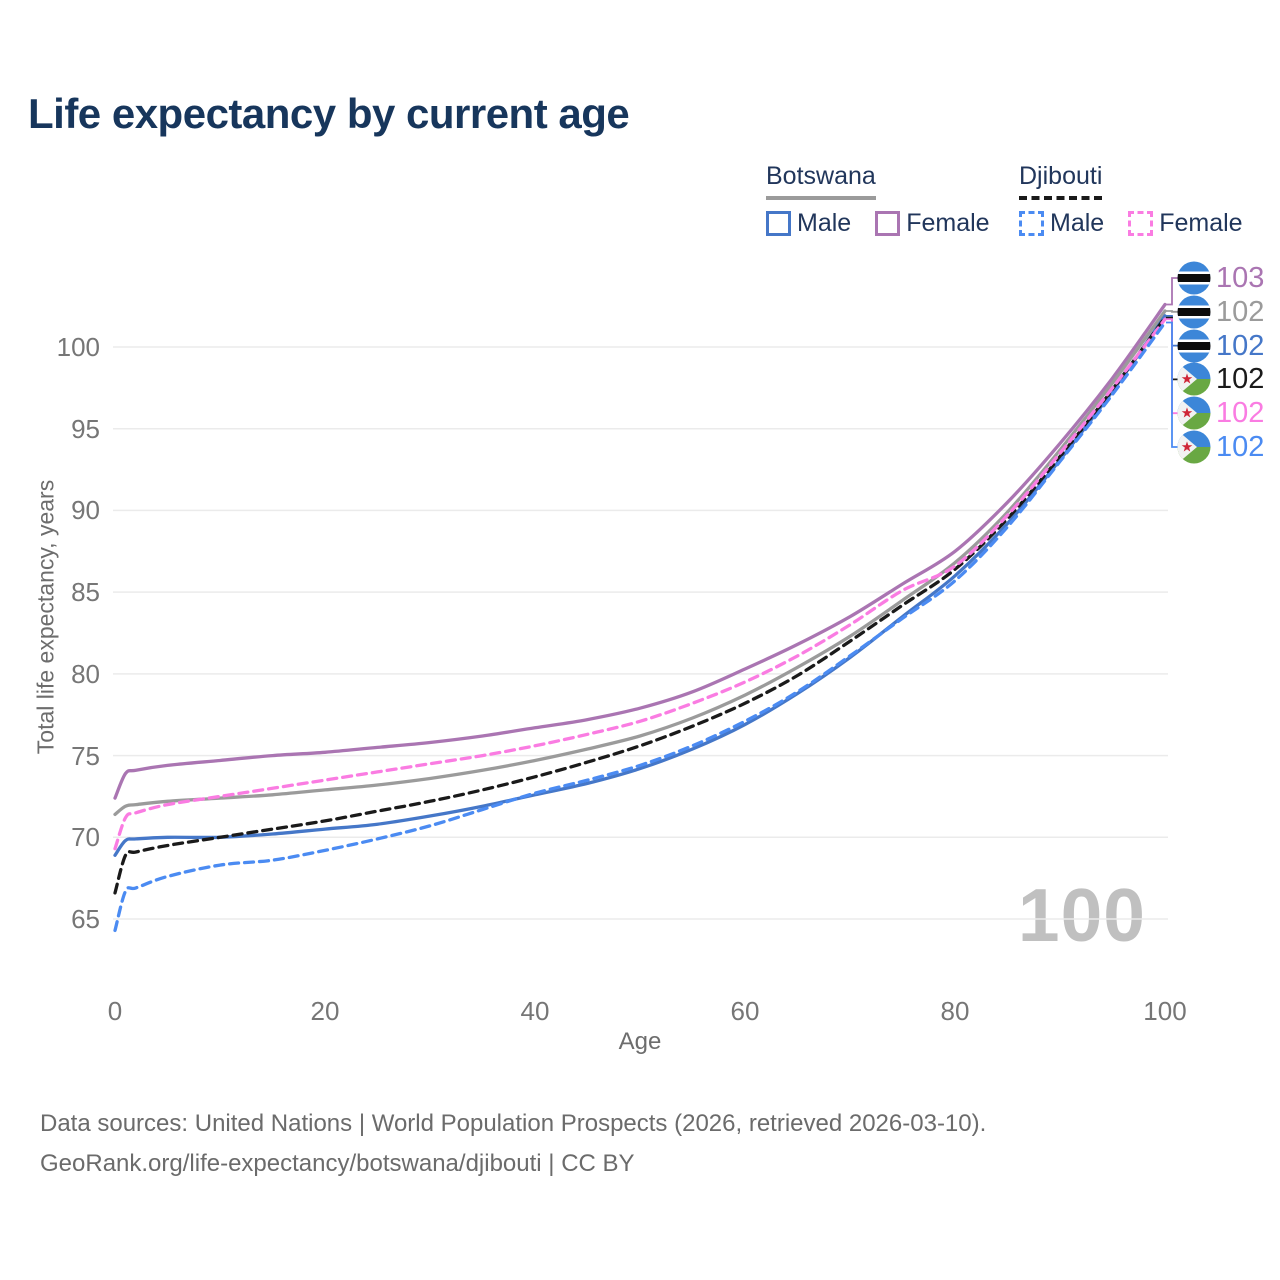  What do you see at coordinates (778, 223) in the screenshot?
I see `botswana-male-swatch` at bounding box center [778, 223].